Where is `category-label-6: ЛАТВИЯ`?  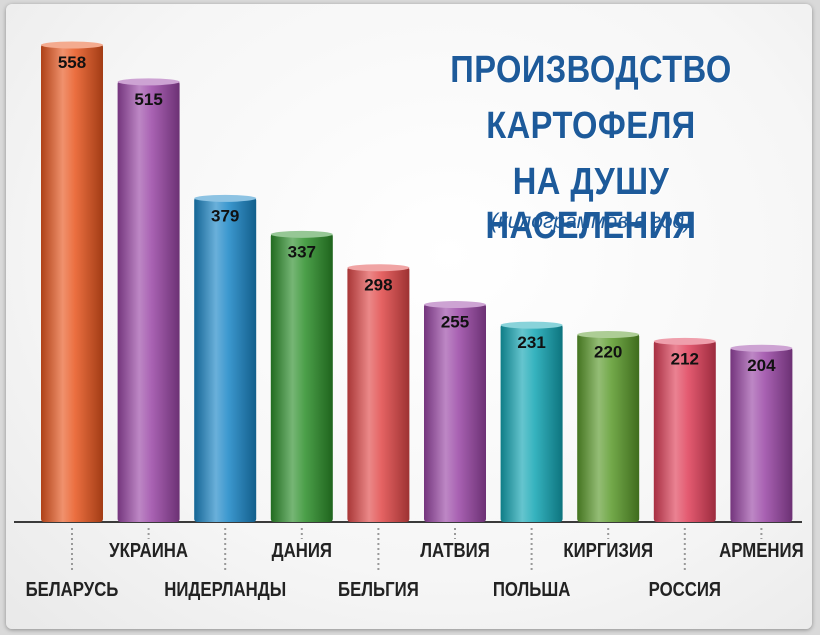
category-label-6: ЛАТВИЯ is located at coordinates (455, 550).